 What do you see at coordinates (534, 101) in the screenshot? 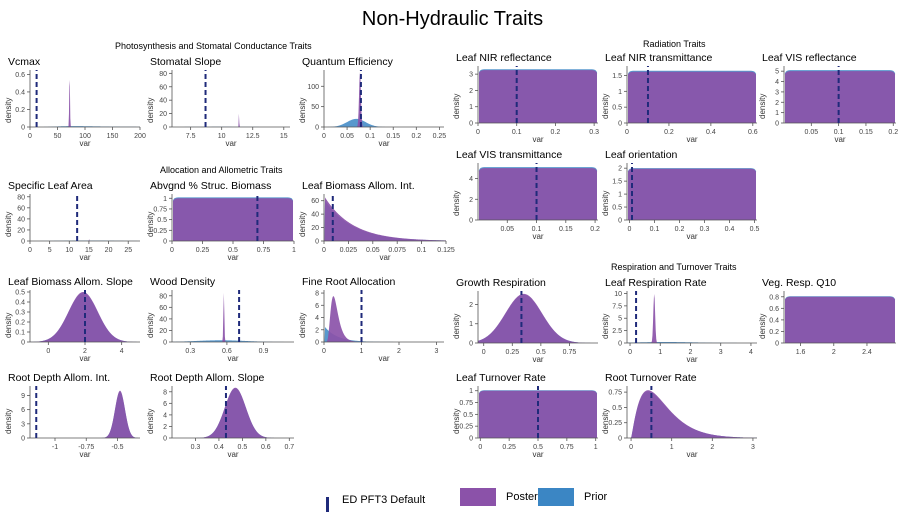
I see `density-plot: 0 0.1 0.2 0.3 0 1 2 3` at bounding box center [534, 101].